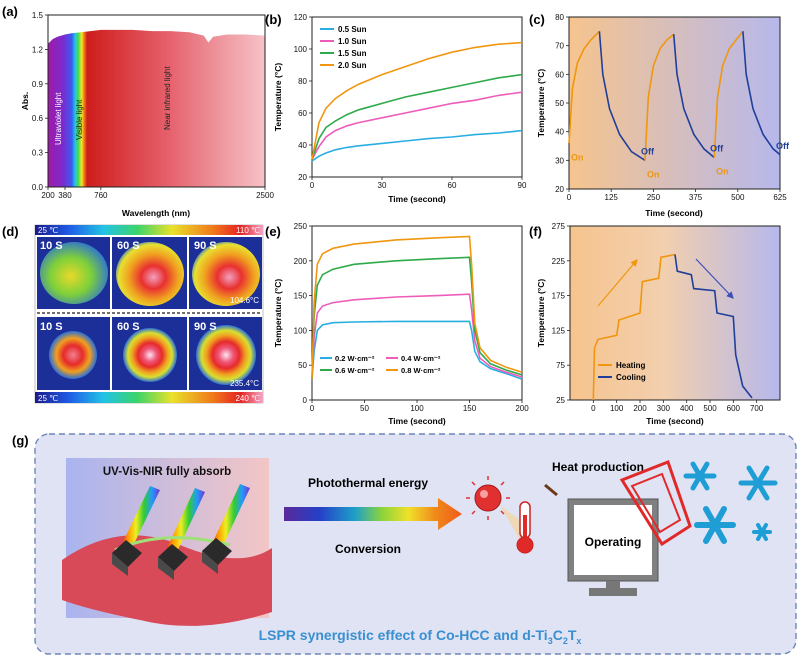 This screenshot has width=812, height=660. Describe the element at coordinates (302, 365) in the screenshot. I see `e-ytick-label: 50` at that location.